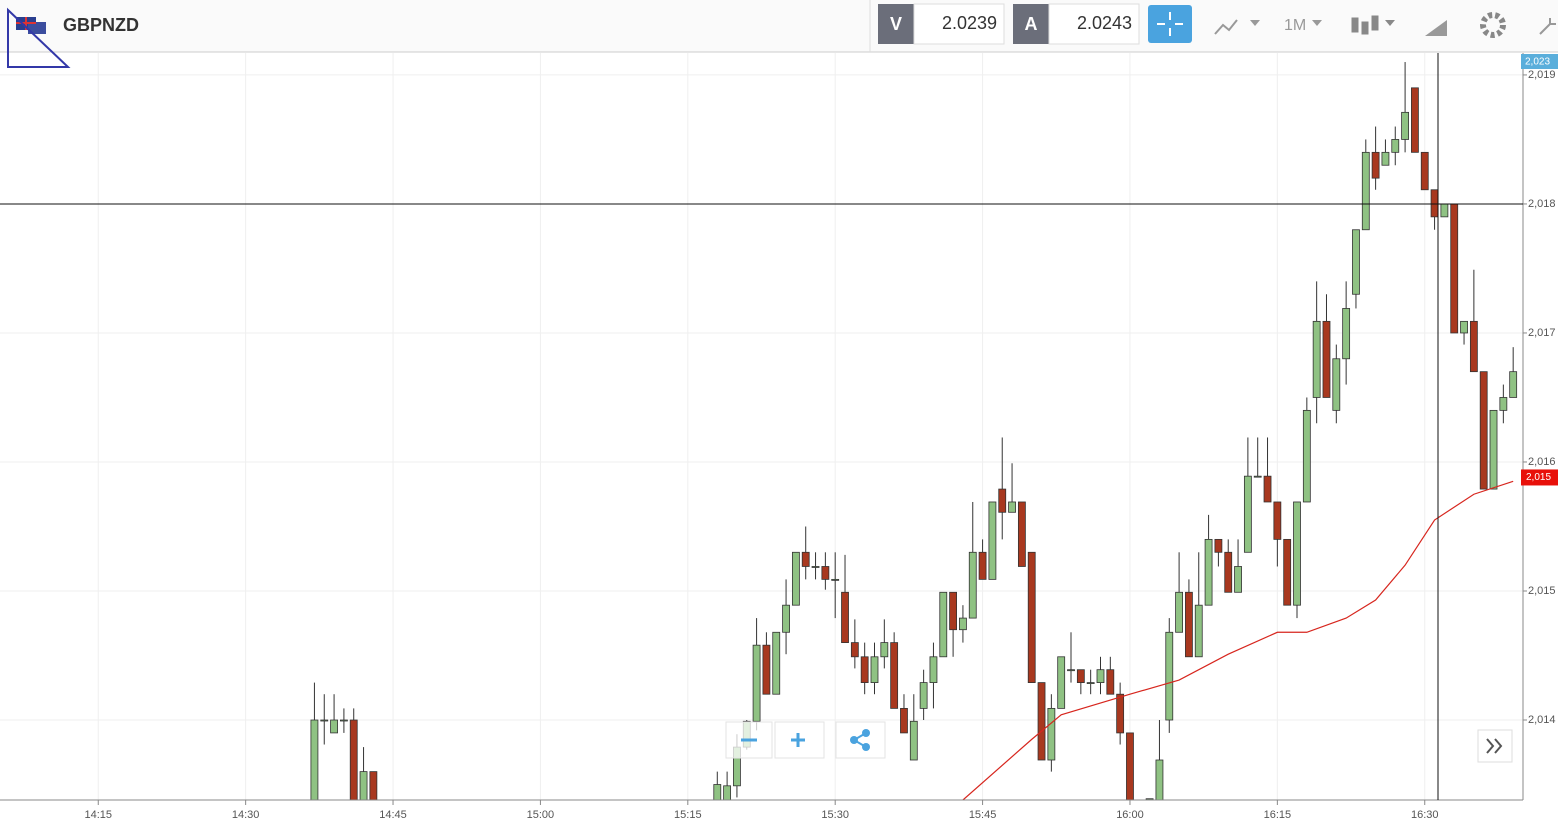  Describe the element at coordinates (969, 23) in the screenshot. I see `bid-price: 2.0239` at that location.